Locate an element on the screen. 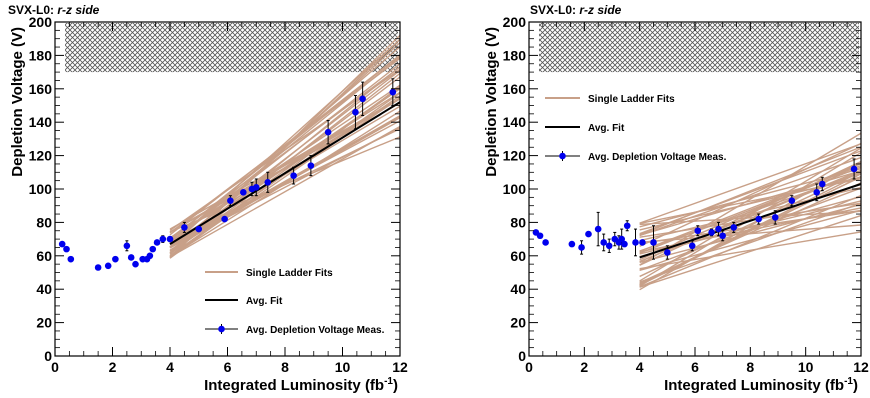 Image resolution: width=870 pixels, height=398 pixels. y-tick-label: 120 is located at coordinates (41, 156).